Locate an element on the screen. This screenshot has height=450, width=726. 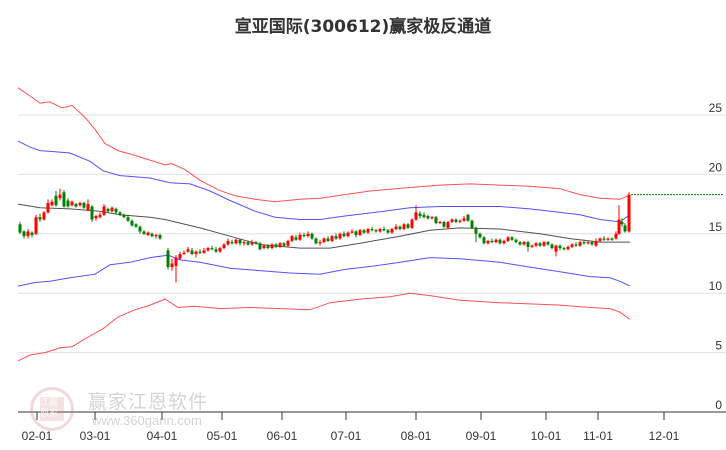
y-tick-label: 0 is located at coordinates (718, 405).